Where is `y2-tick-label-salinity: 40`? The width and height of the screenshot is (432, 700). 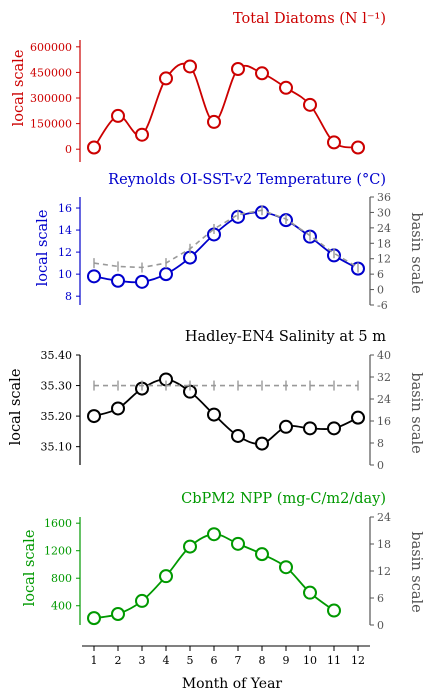
y2-tick-label-salinity: 40 is located at coordinates (384, 355).